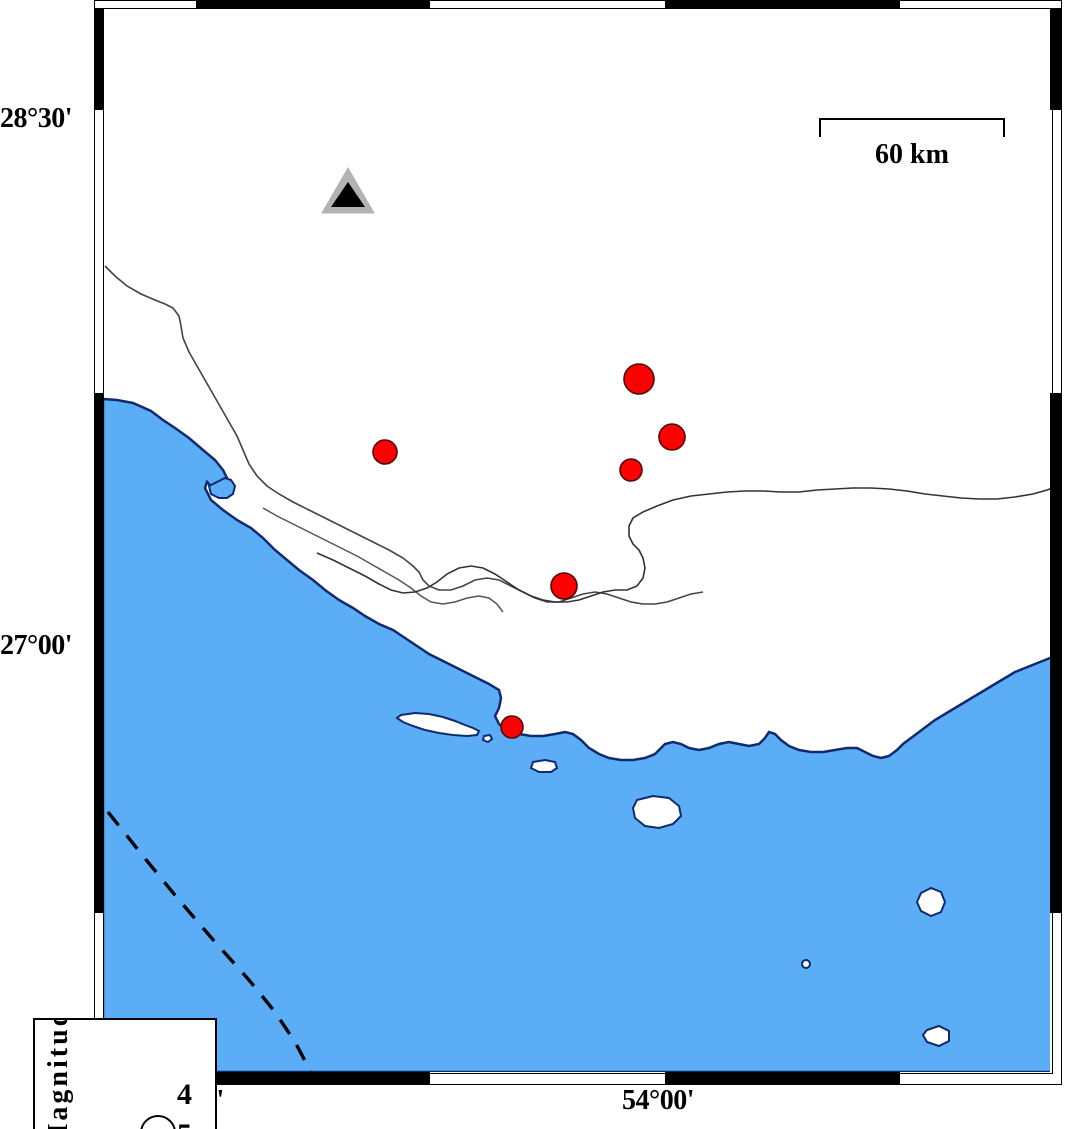 The image size is (1066, 1129). What do you see at coordinates (912, 119) in the screenshot?
I see `scale-bar-line` at bounding box center [912, 119].